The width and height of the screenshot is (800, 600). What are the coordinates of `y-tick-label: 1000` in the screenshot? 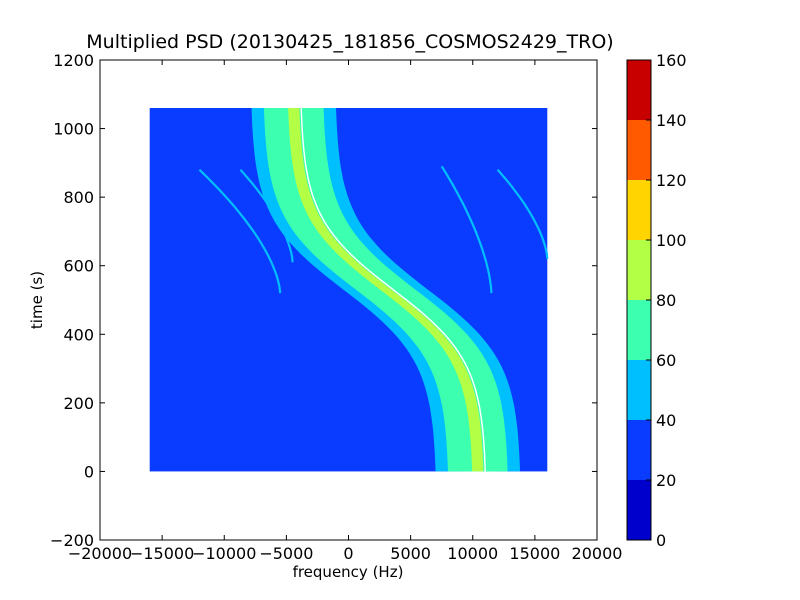 It's located at (73, 129).